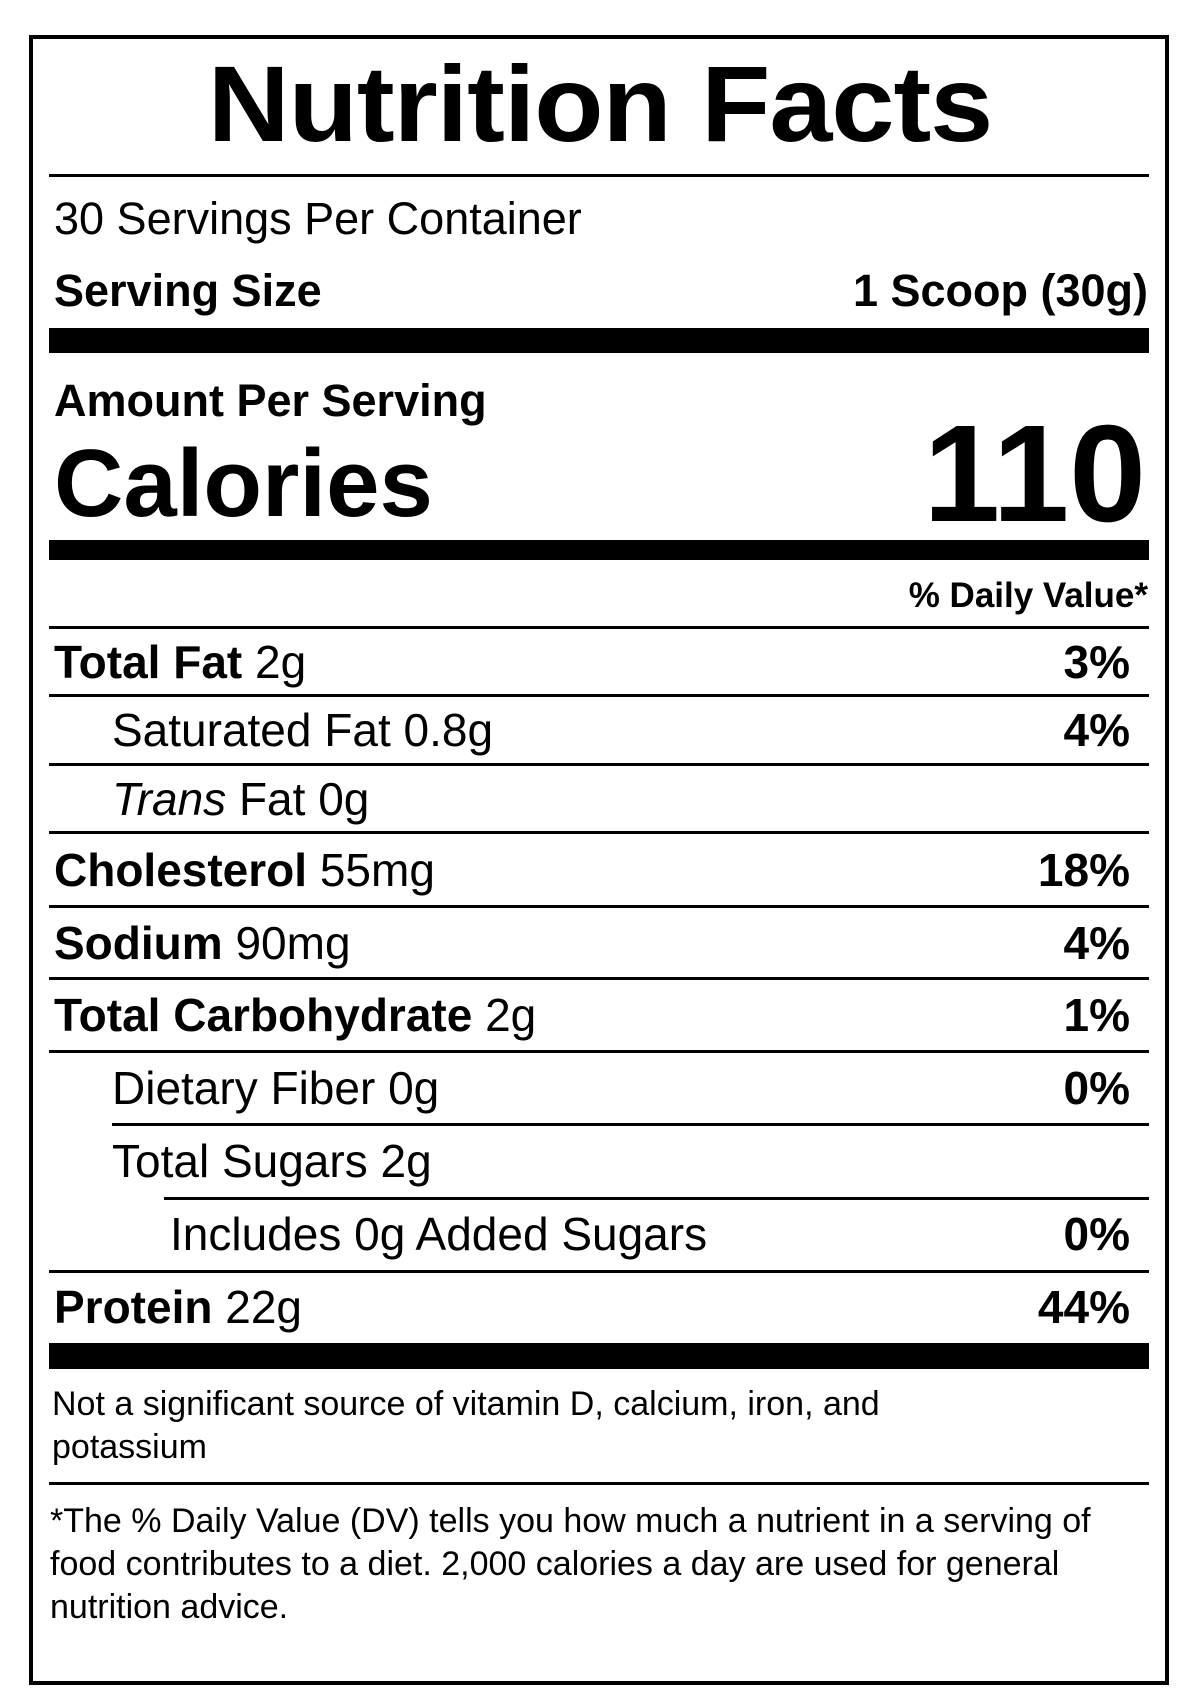 The width and height of the screenshot is (1200, 1694). I want to click on servings-per-container: 30 Servings Per Container, so click(318, 218).